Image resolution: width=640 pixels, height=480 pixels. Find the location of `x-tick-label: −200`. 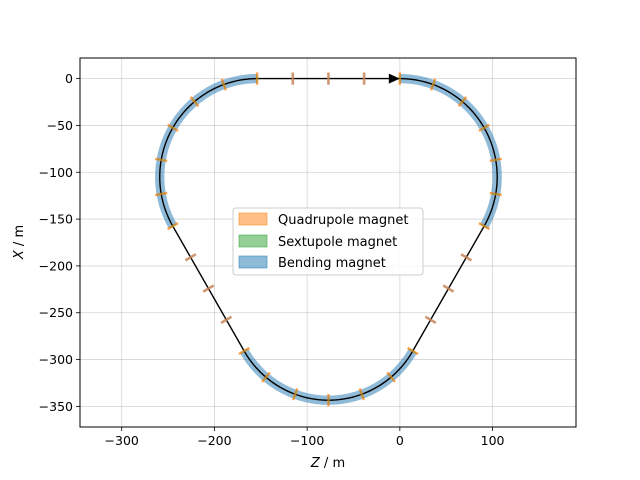

x-tick-label: −200 is located at coordinates (214, 440).